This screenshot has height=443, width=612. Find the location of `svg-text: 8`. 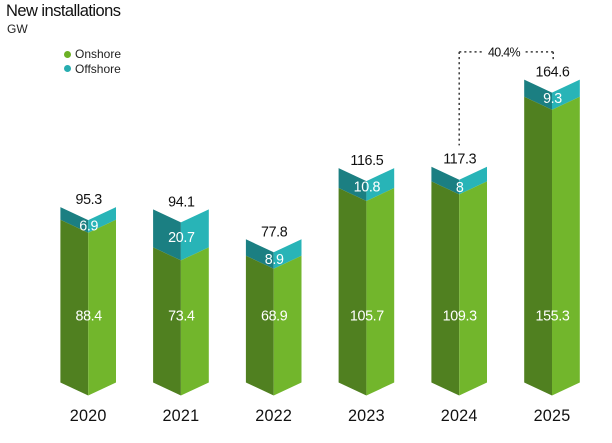

svg-text: 8 is located at coordinates (460, 188).